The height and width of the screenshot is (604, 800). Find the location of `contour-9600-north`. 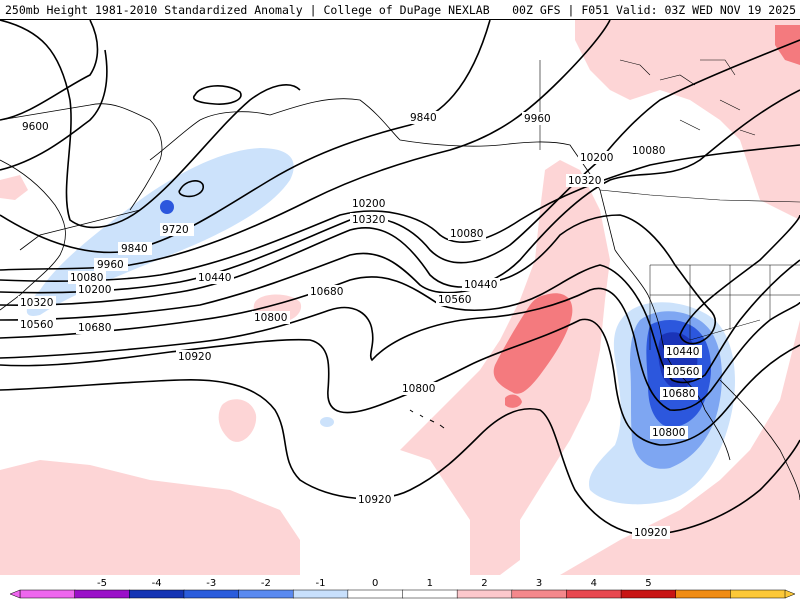

contour-9600-north is located at coordinates (49, 70).